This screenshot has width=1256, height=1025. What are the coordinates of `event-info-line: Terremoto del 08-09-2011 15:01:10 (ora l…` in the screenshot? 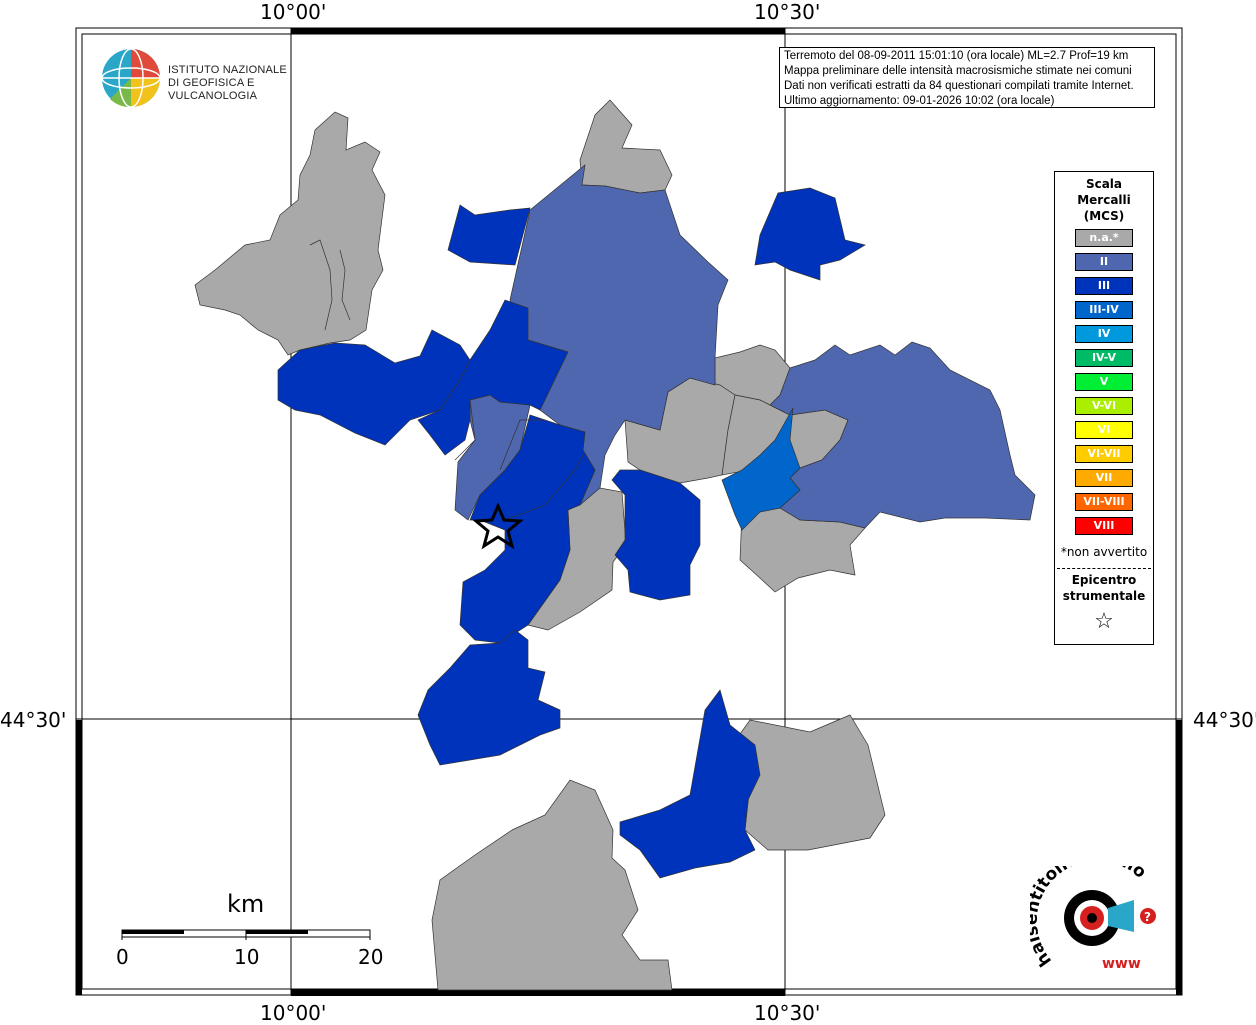 It's located at (956, 56).